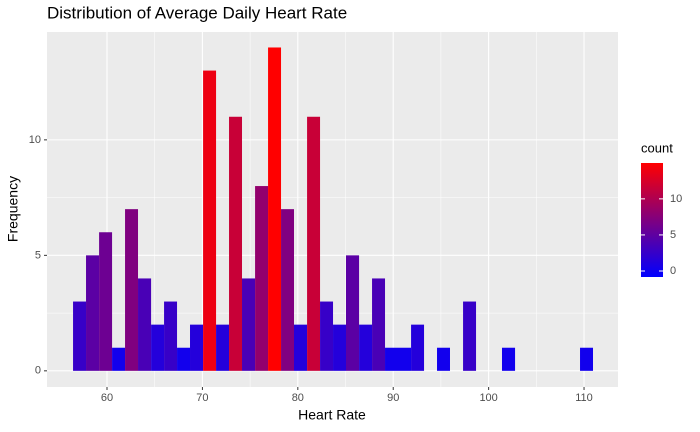 This screenshot has height=432, width=700. I want to click on x-tick-label: 70, so click(202, 398).